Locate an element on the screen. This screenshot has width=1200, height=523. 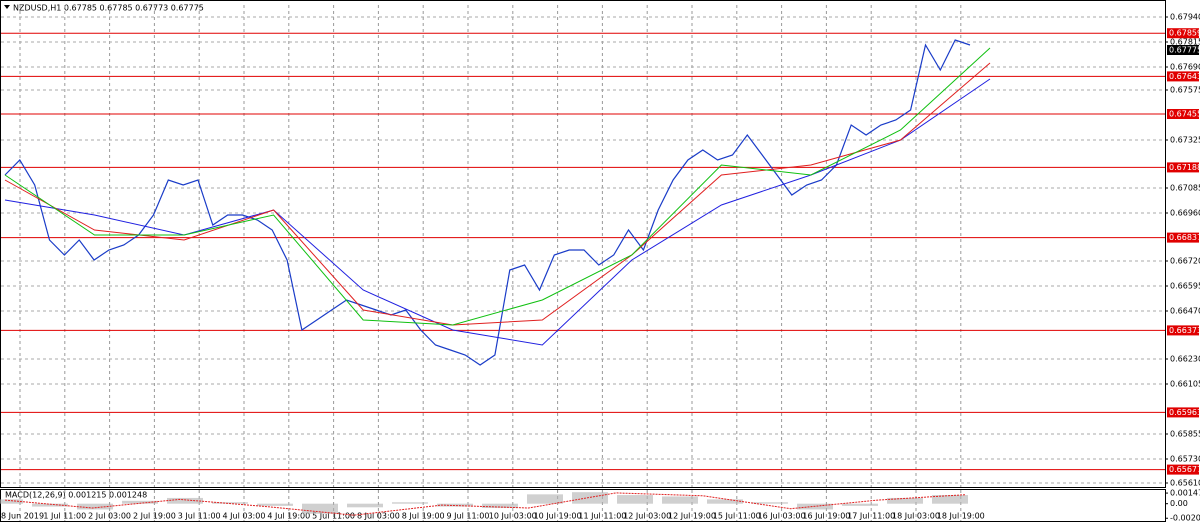
macd-signal is located at coordinates (485, 504).